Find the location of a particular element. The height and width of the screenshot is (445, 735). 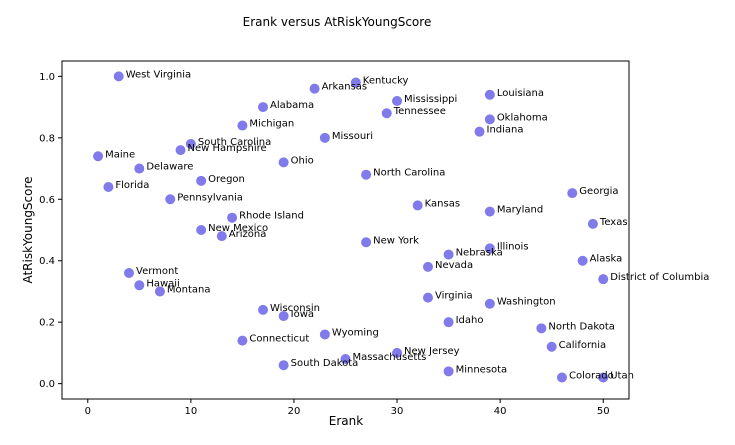

y-tick-label: 0.6 is located at coordinates (47, 200).